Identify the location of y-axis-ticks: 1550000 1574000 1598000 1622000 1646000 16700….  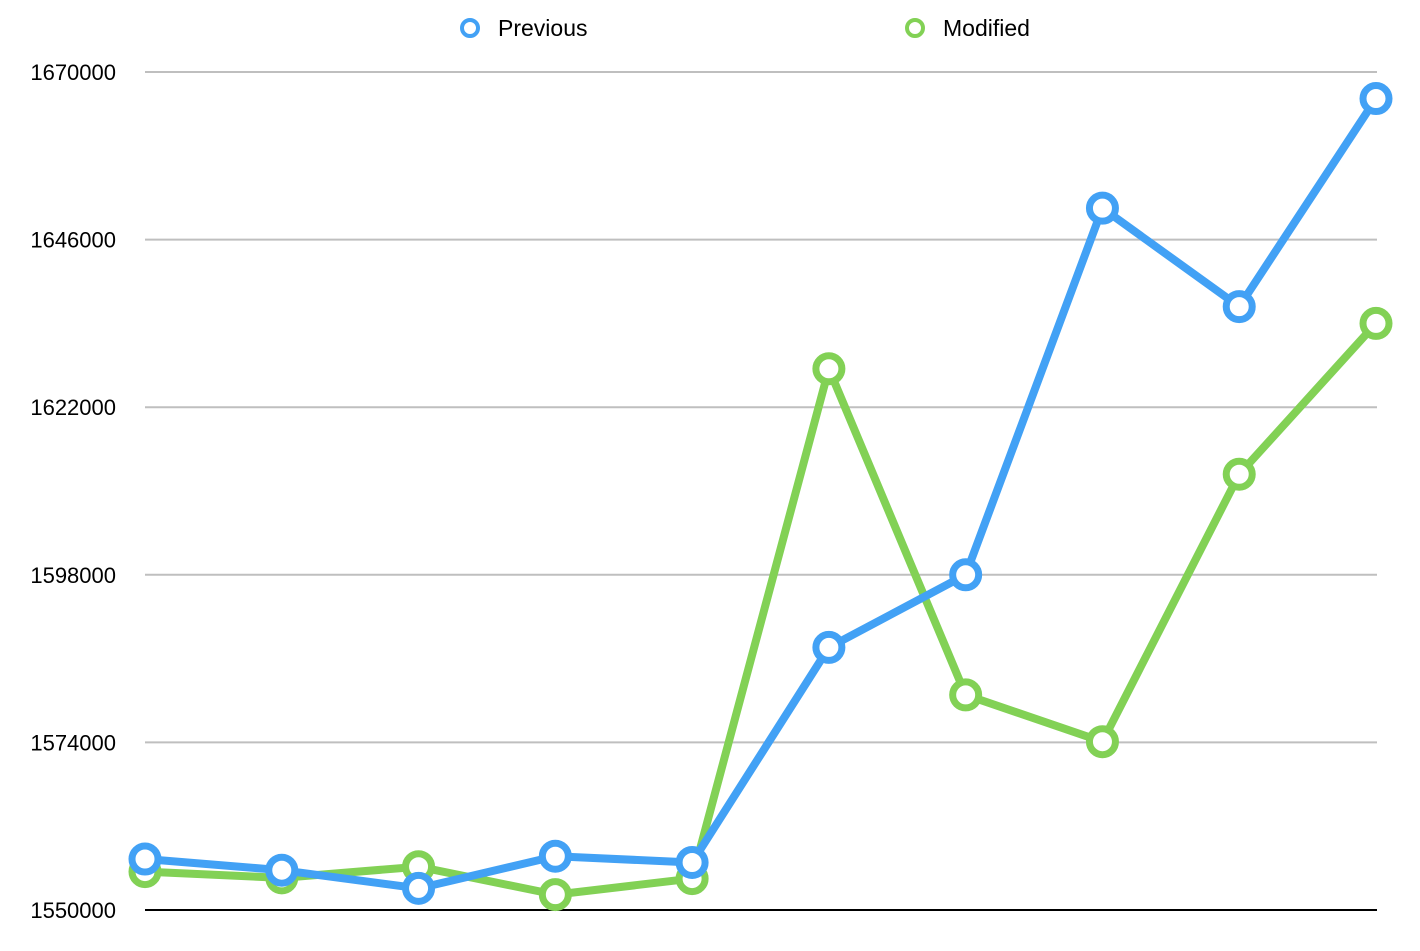
(73, 491).